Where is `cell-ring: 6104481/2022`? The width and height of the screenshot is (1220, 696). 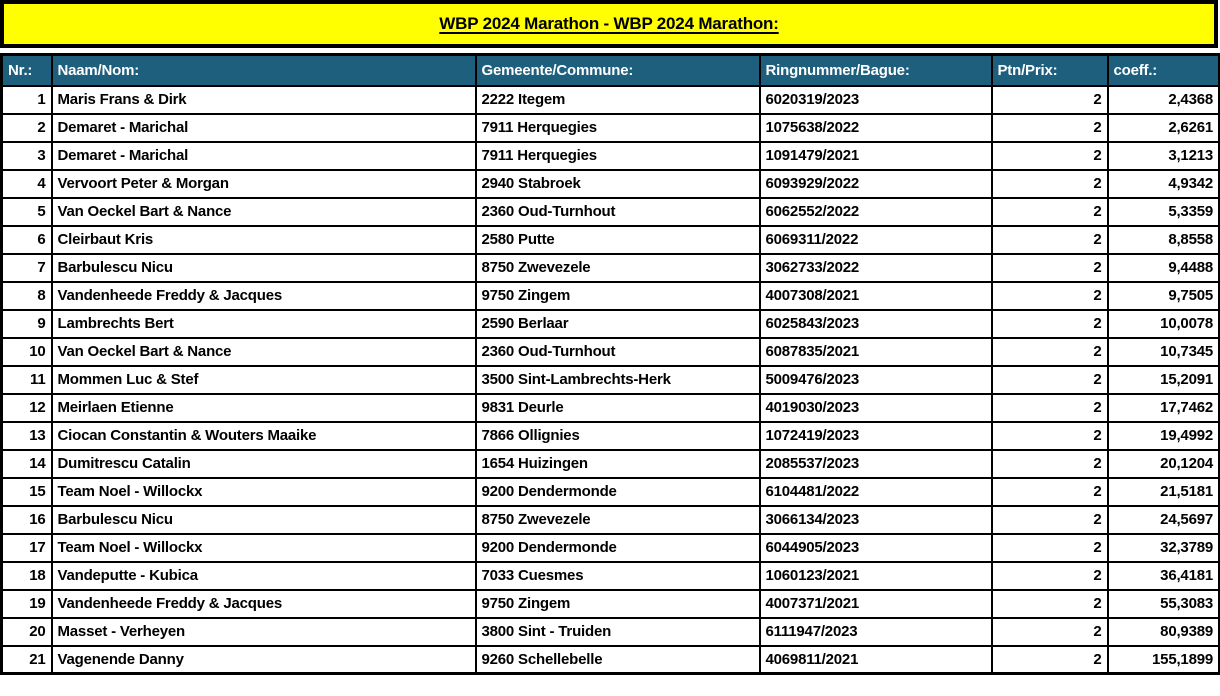 cell-ring: 6104481/2022 is located at coordinates (875, 491).